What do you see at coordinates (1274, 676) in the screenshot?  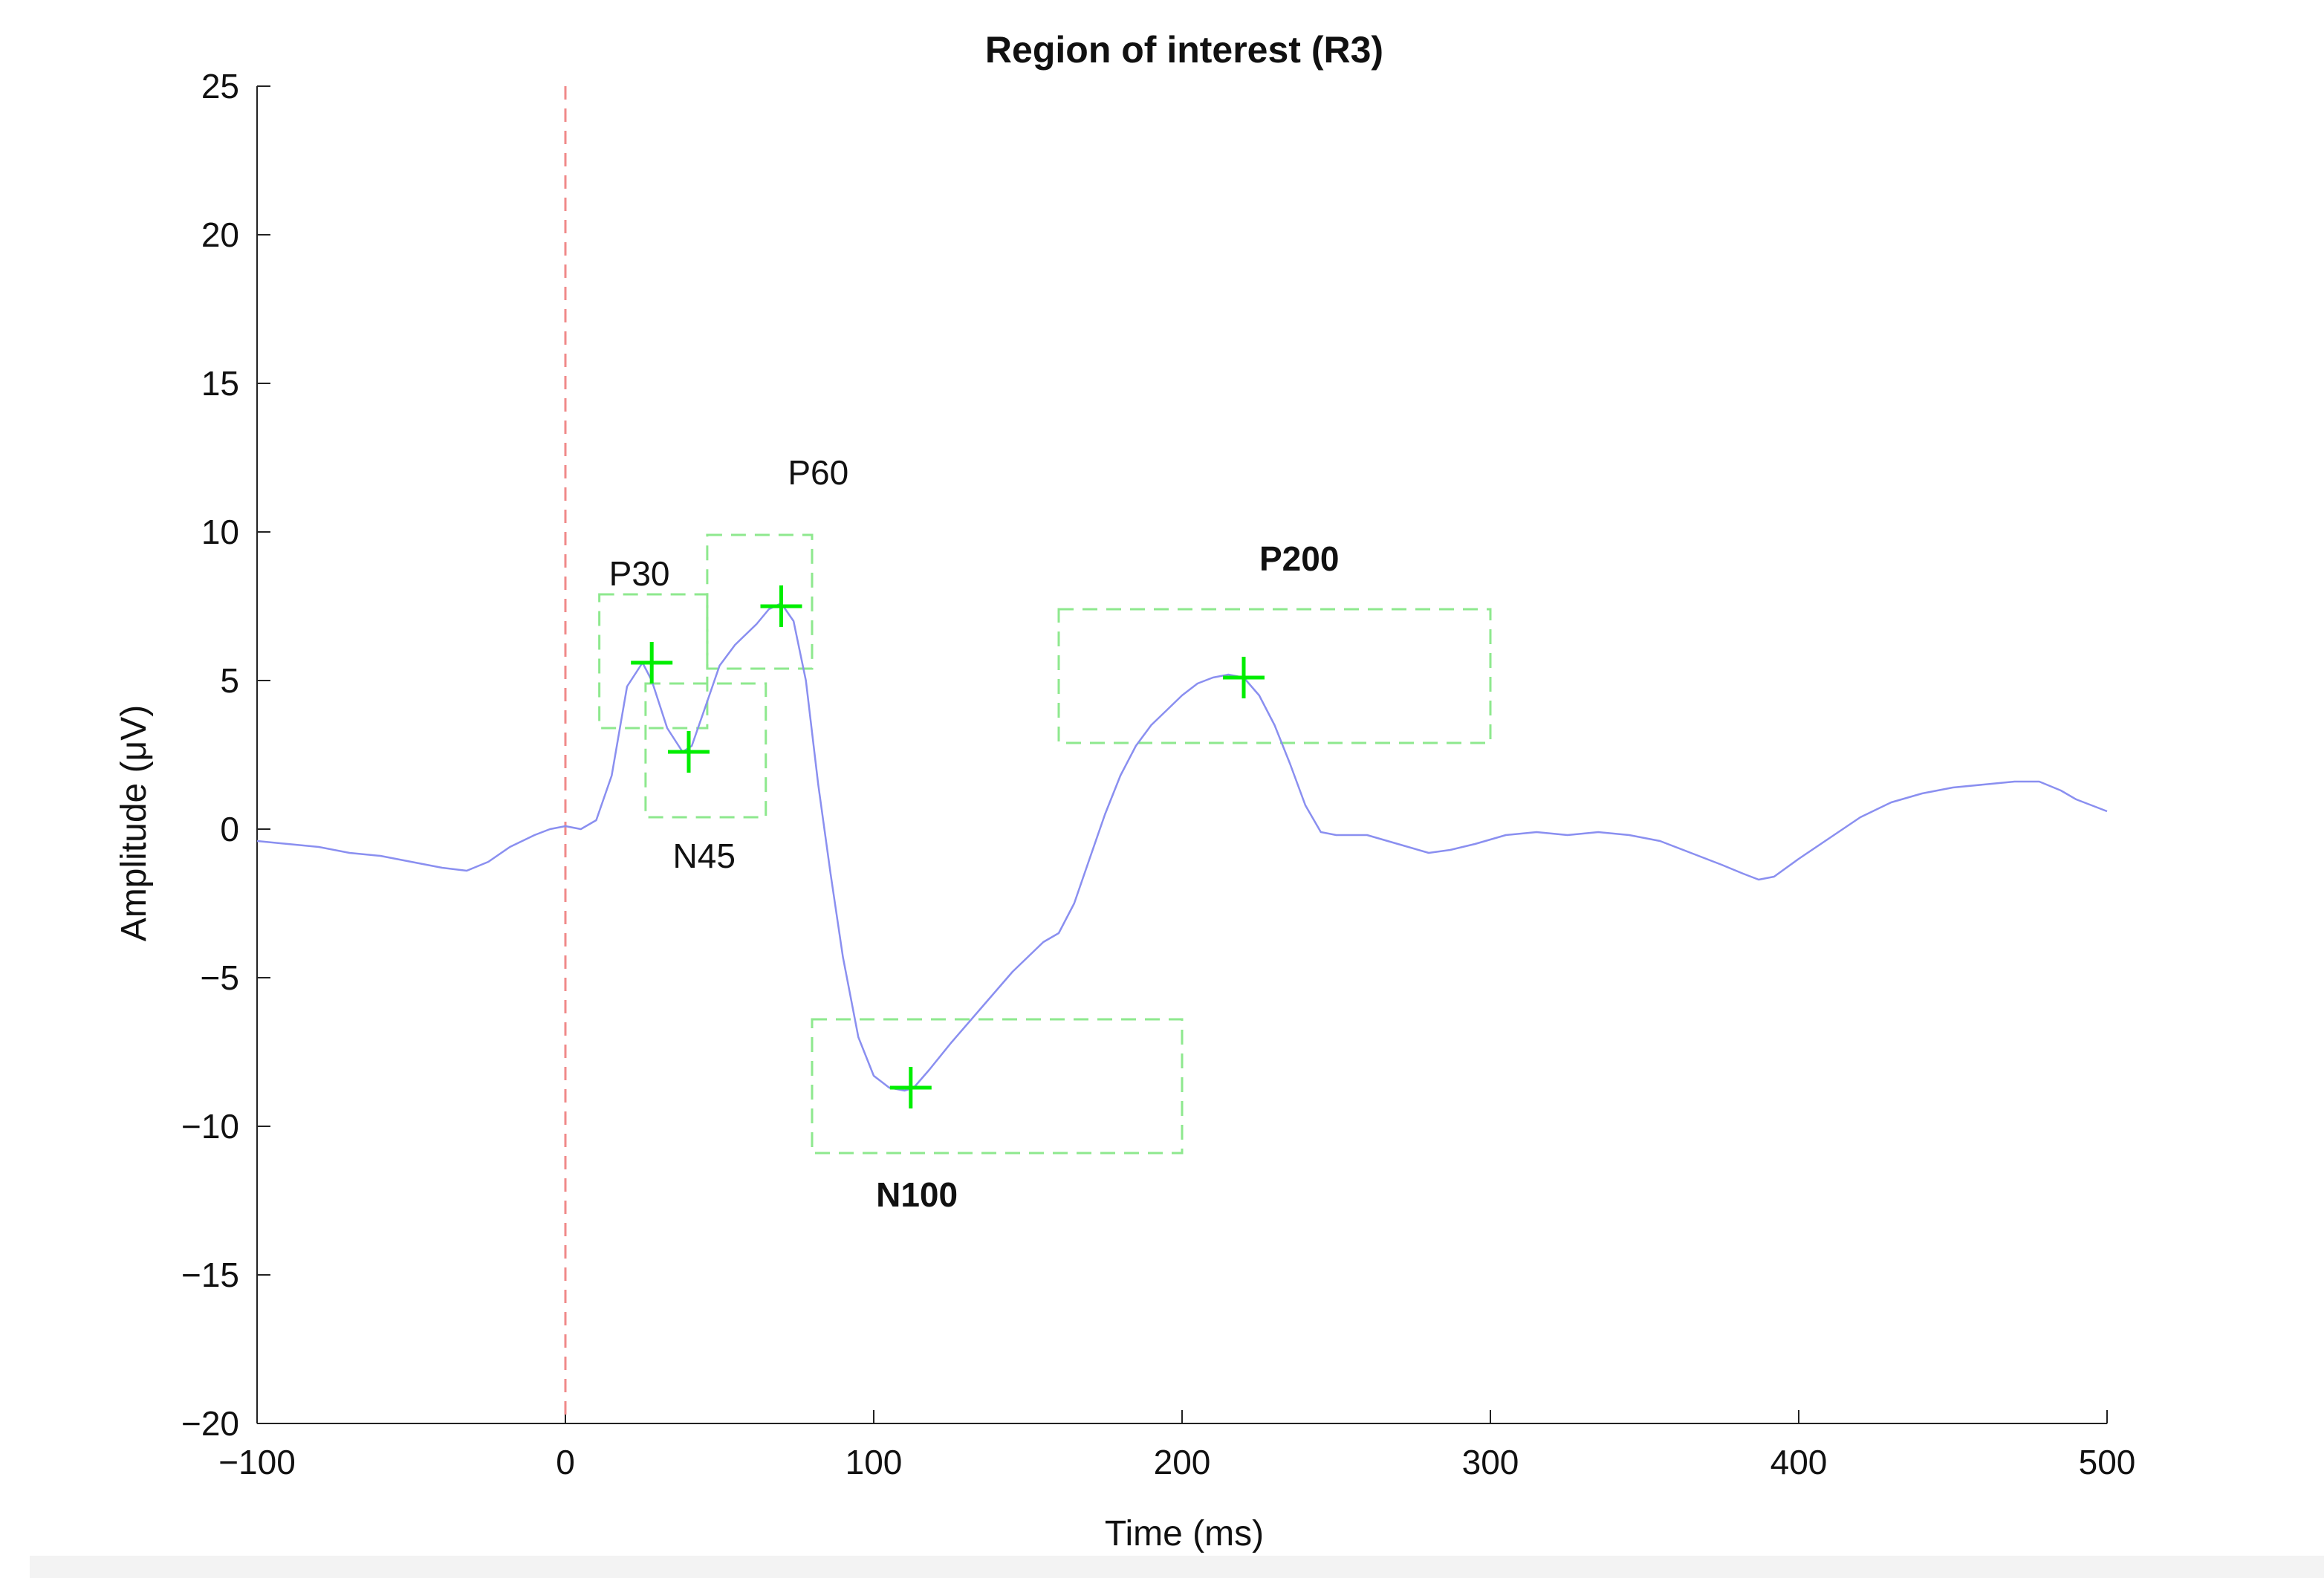 I see `peak-window-p200` at bounding box center [1274, 676].